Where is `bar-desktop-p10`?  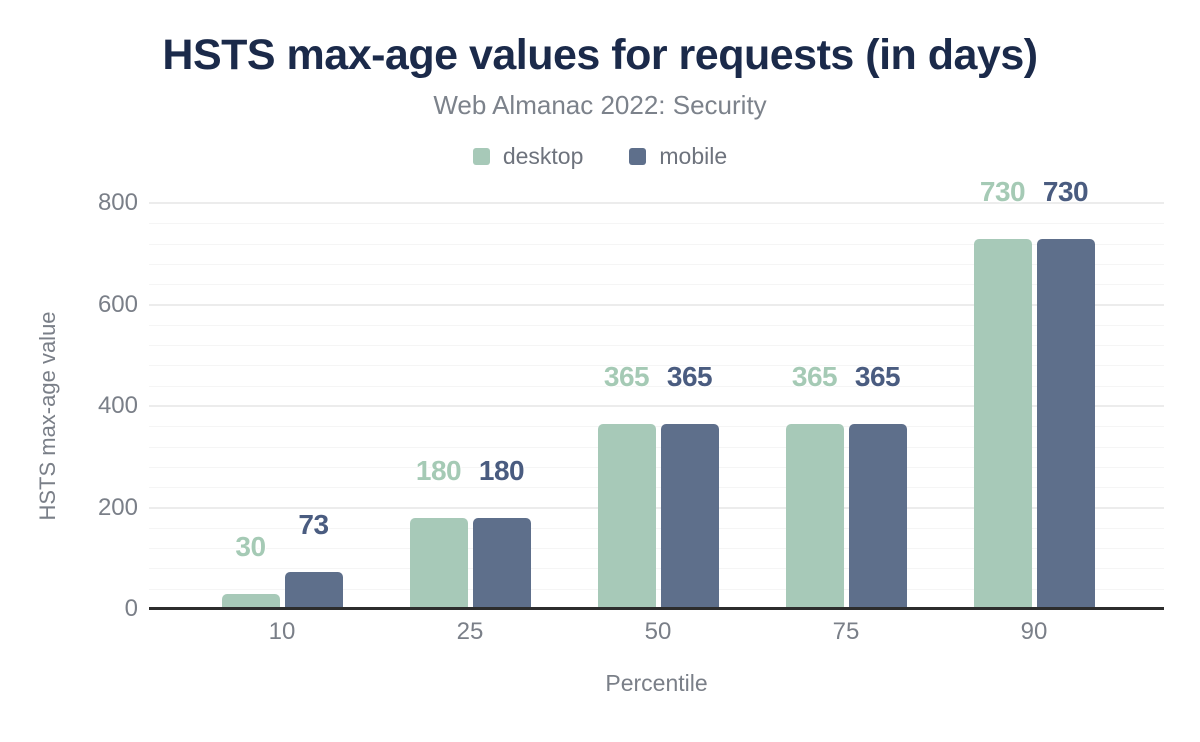 bar-desktop-p10 is located at coordinates (250, 600).